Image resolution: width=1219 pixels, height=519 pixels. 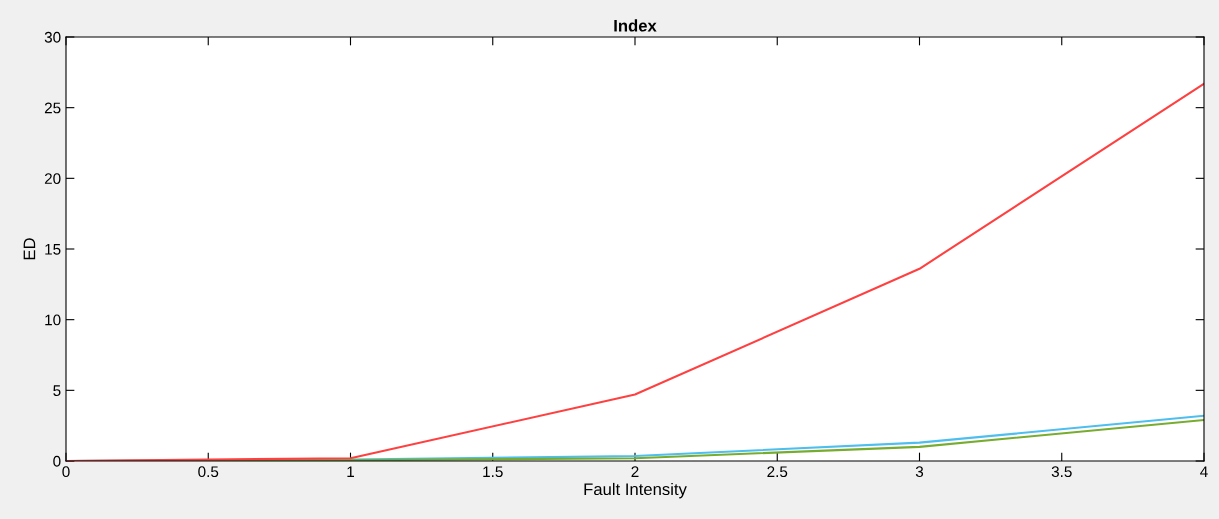 What do you see at coordinates (919, 472) in the screenshot?
I see `x-tick-label: 3` at bounding box center [919, 472].